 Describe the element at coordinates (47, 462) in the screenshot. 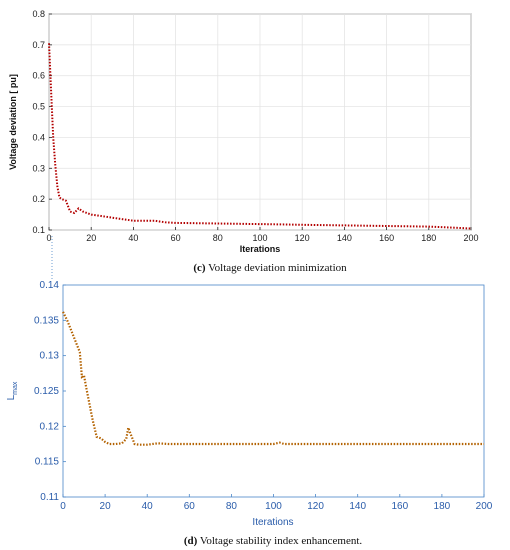

I see `y-tick-label: 0.115` at that location.